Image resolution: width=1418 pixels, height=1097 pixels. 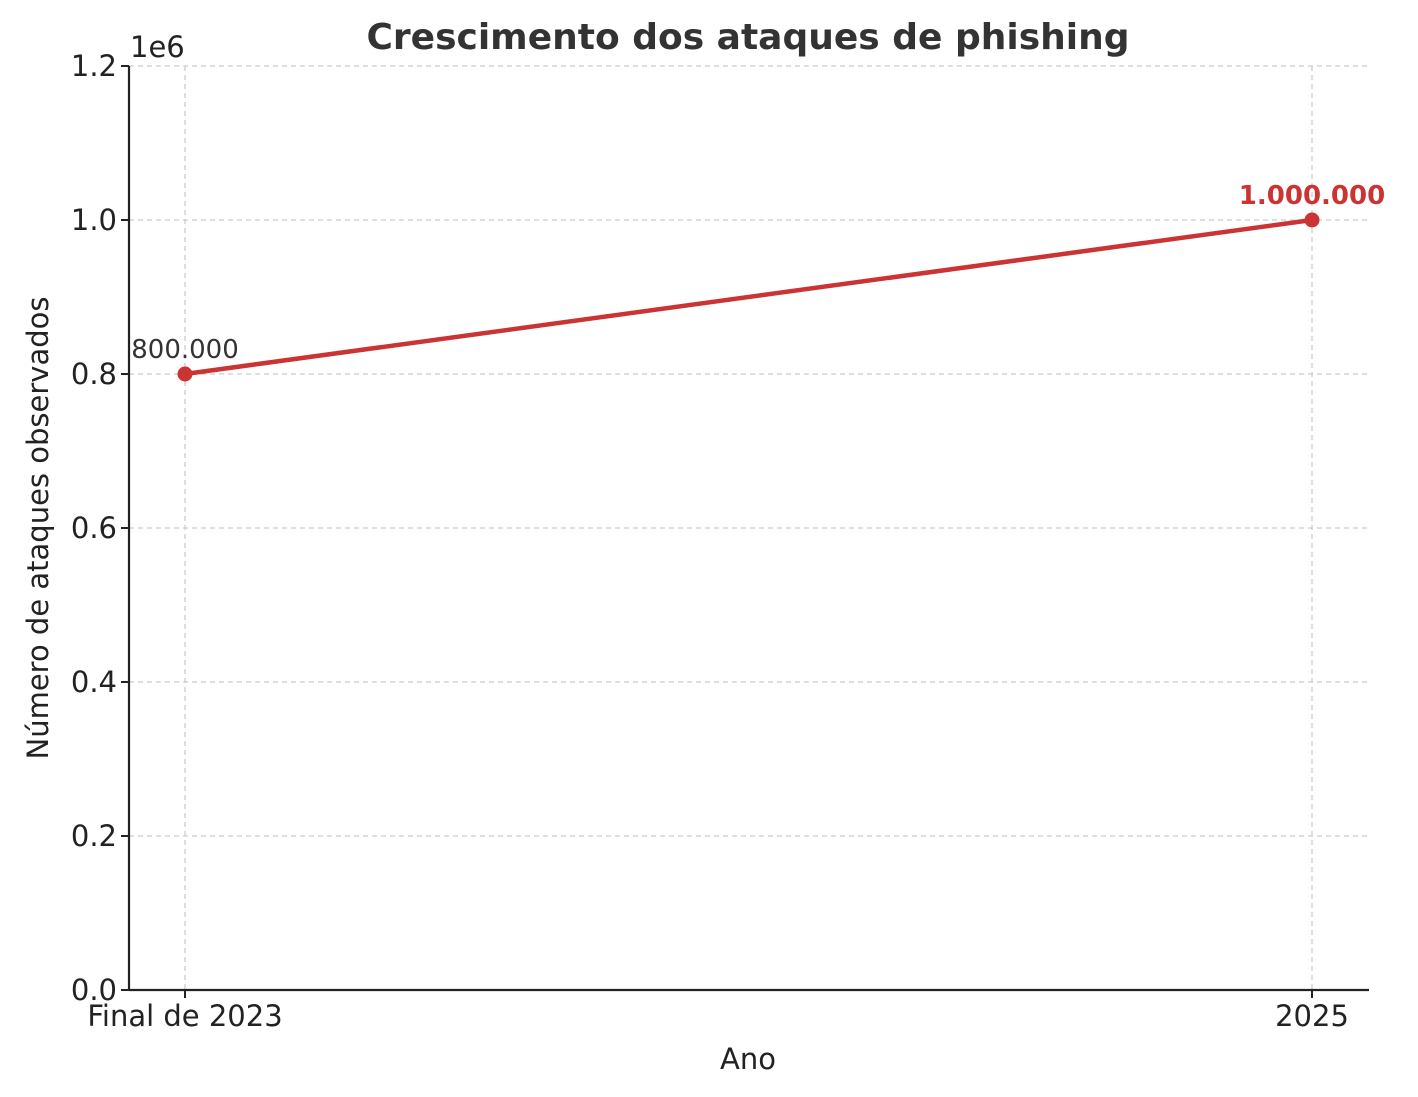 What do you see at coordinates (94, 990) in the screenshot?
I see `y-tick-label: 0.0` at bounding box center [94, 990].